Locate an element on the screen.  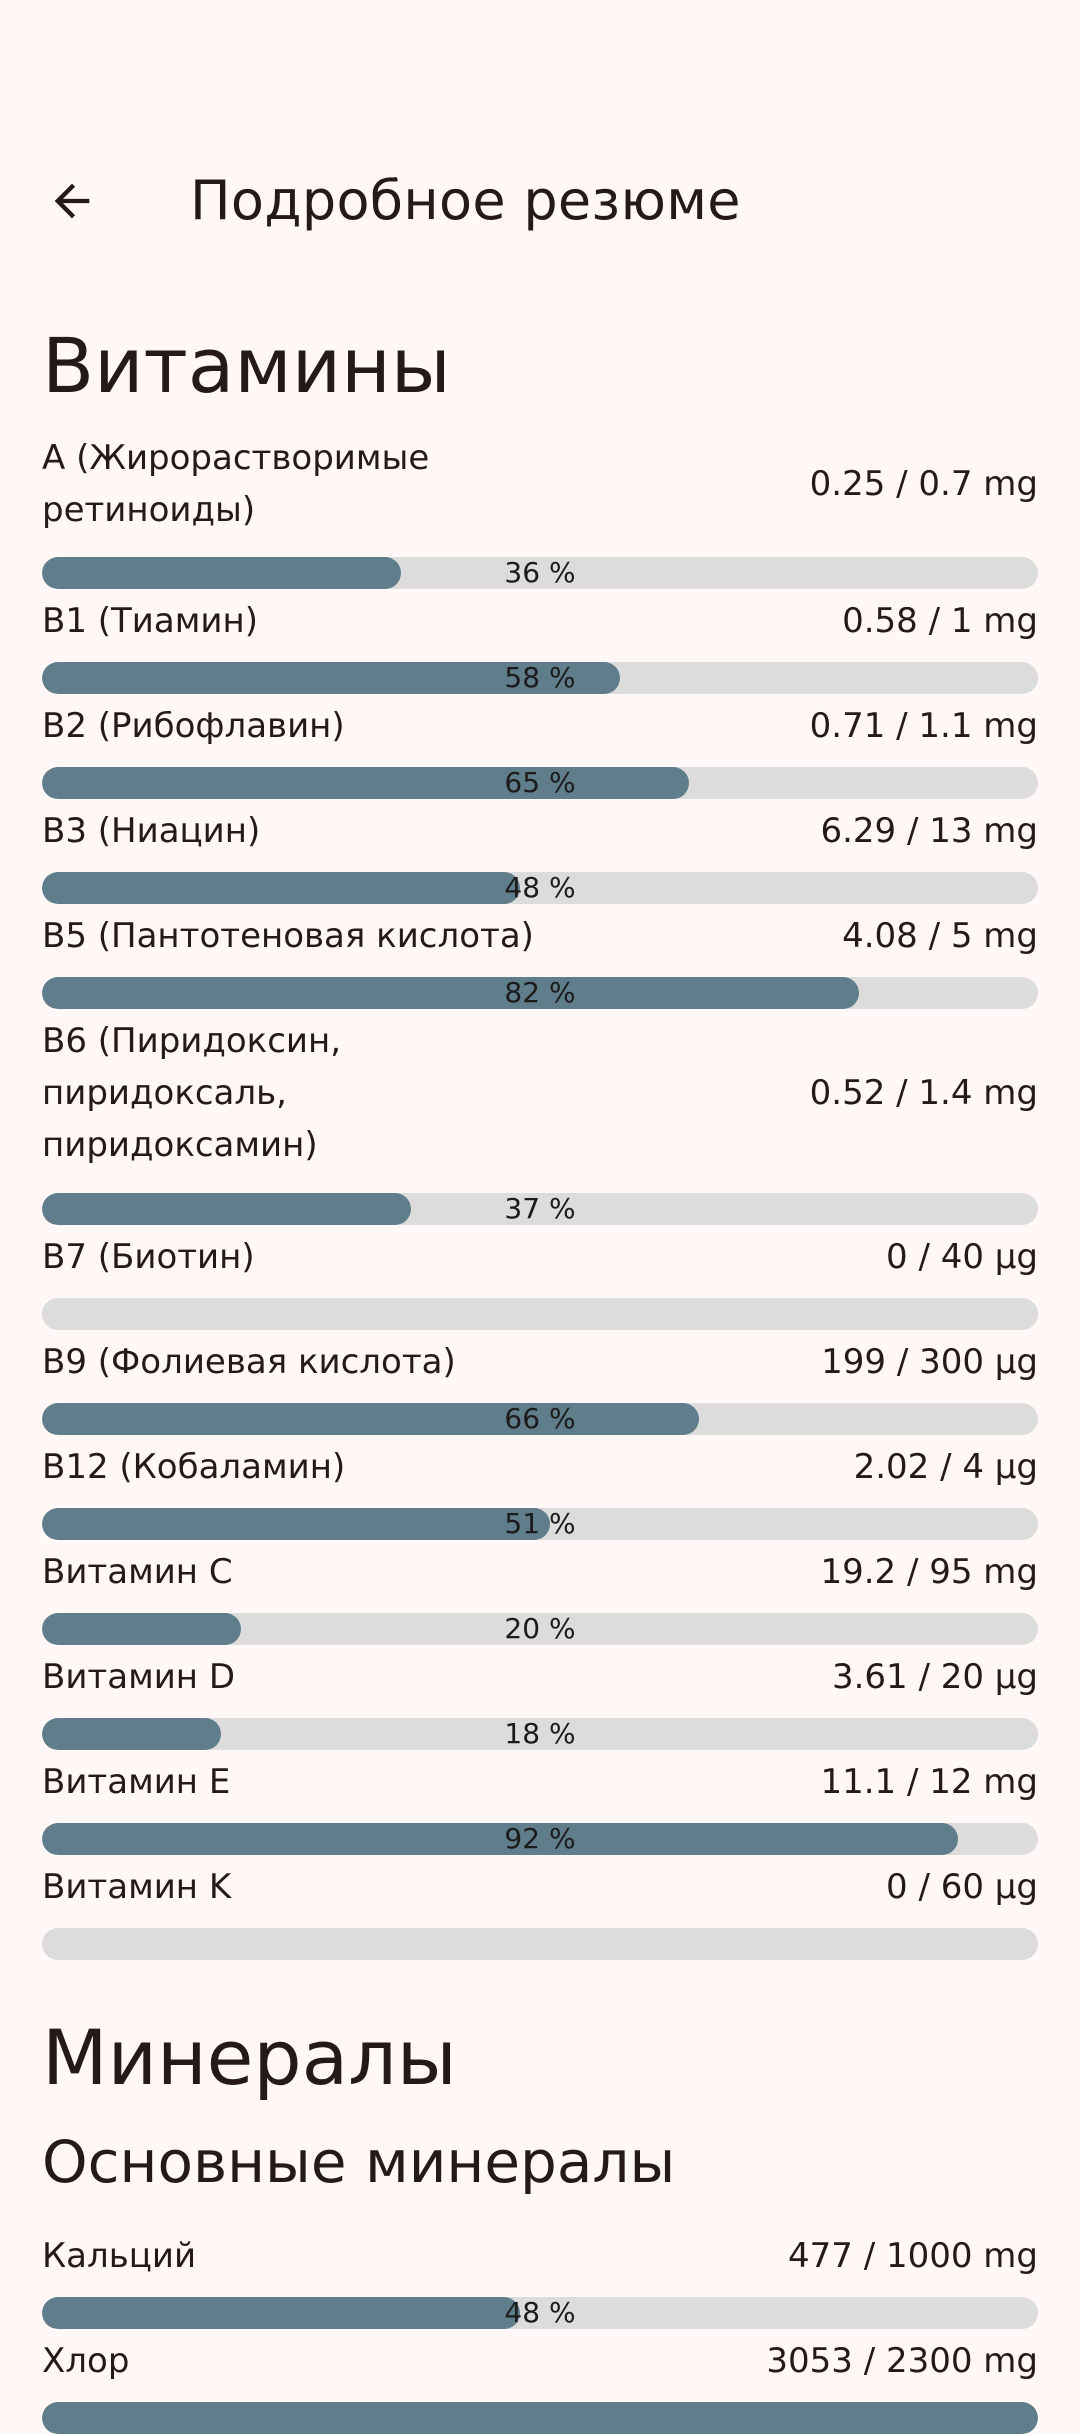
back-button is located at coordinates (72, 201).